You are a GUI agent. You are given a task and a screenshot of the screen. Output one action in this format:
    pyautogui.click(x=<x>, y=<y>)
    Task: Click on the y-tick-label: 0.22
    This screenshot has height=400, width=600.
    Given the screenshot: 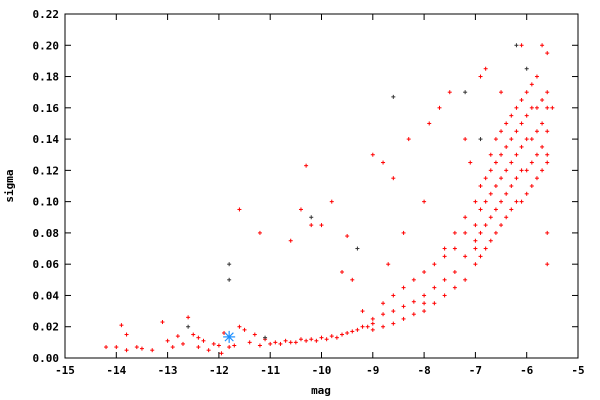 What is the action you would take?
    pyautogui.click(x=46, y=14)
    